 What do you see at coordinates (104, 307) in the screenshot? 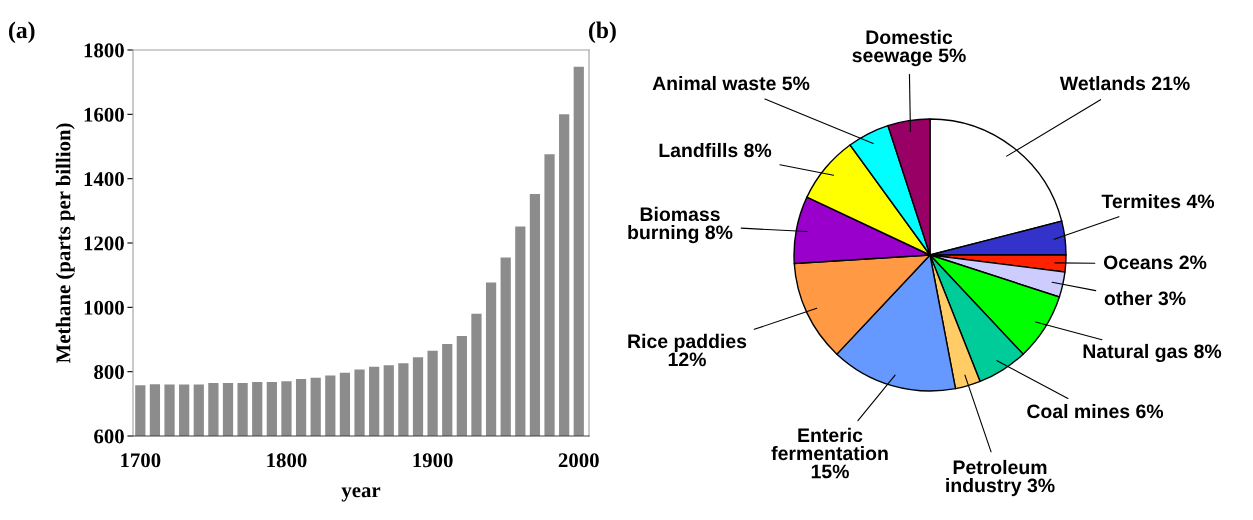
I see `y-tick-label: 1000` at bounding box center [104, 307].